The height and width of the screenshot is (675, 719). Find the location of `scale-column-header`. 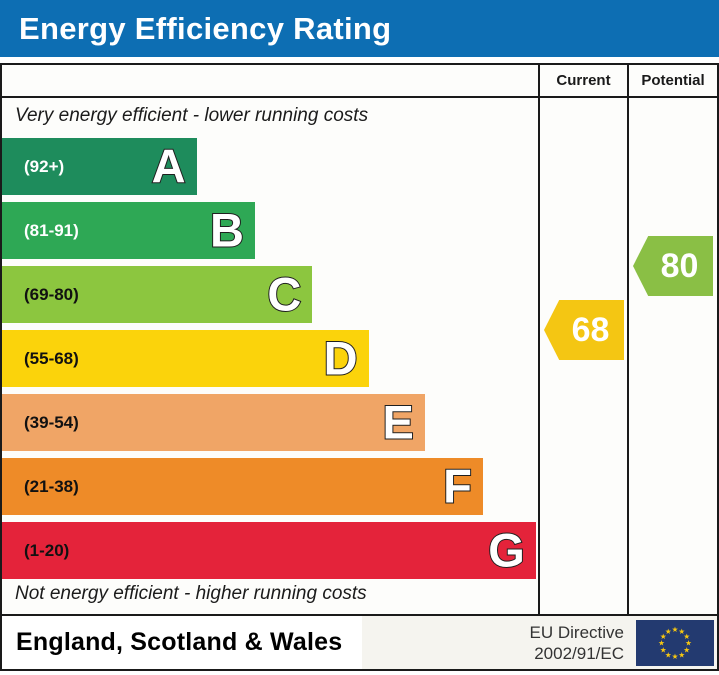

scale-column-header is located at coordinates (270, 81).